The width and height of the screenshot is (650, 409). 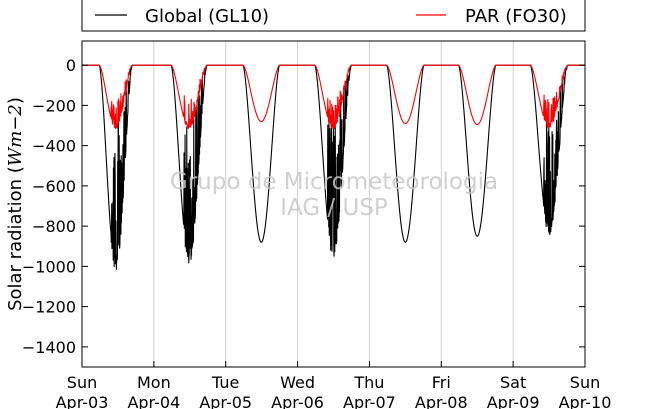 What do you see at coordinates (297, 382) in the screenshot?
I see `x-tick-label-day: Wed` at bounding box center [297, 382].